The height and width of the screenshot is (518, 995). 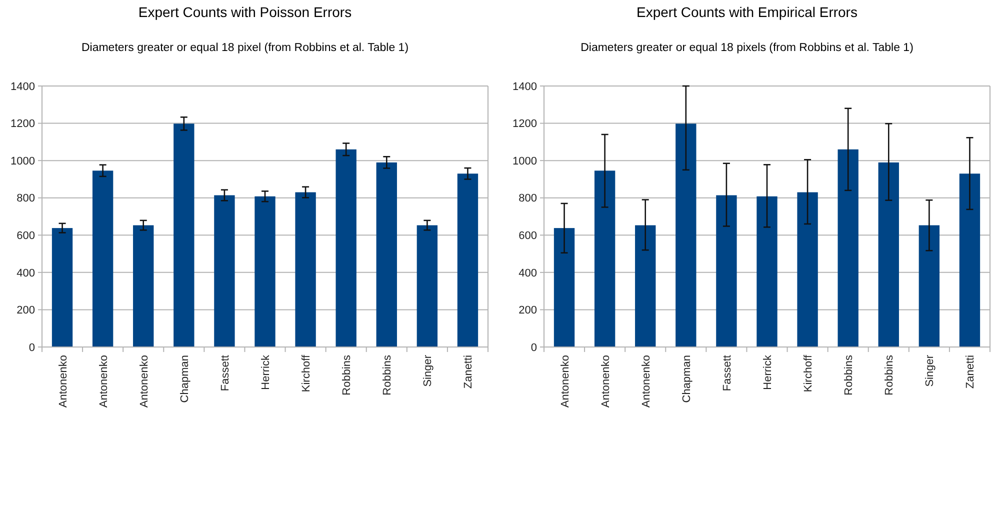 I want to click on chart-subtitle: Diameters greater or equal 18 pixels (from Robbins et al. Table 1), so click(x=747, y=48).